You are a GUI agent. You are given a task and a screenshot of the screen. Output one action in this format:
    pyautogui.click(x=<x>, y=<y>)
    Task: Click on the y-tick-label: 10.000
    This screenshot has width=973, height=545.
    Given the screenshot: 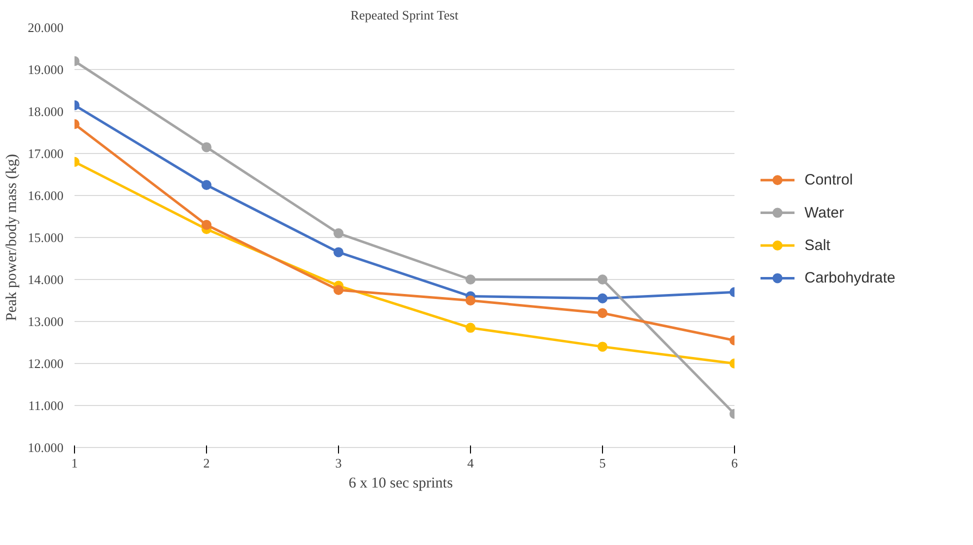 What is the action you would take?
    pyautogui.click(x=46, y=447)
    